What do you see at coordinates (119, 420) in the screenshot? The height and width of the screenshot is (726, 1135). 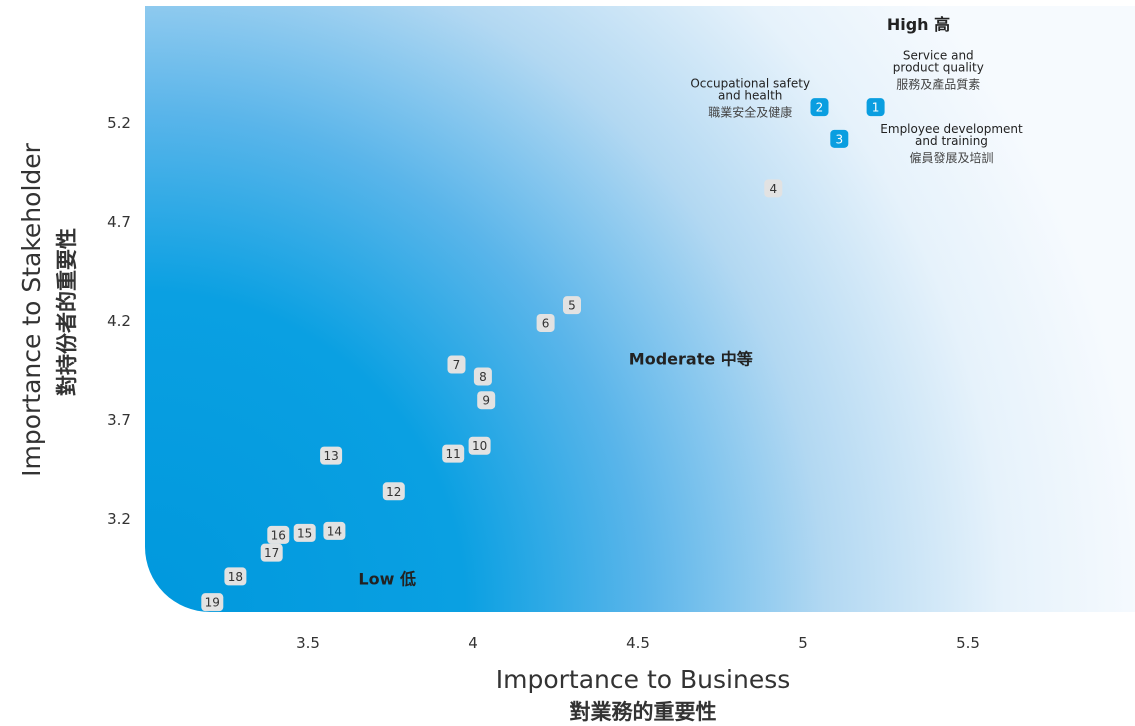 I see `y-tick-label: 3.7` at bounding box center [119, 420].